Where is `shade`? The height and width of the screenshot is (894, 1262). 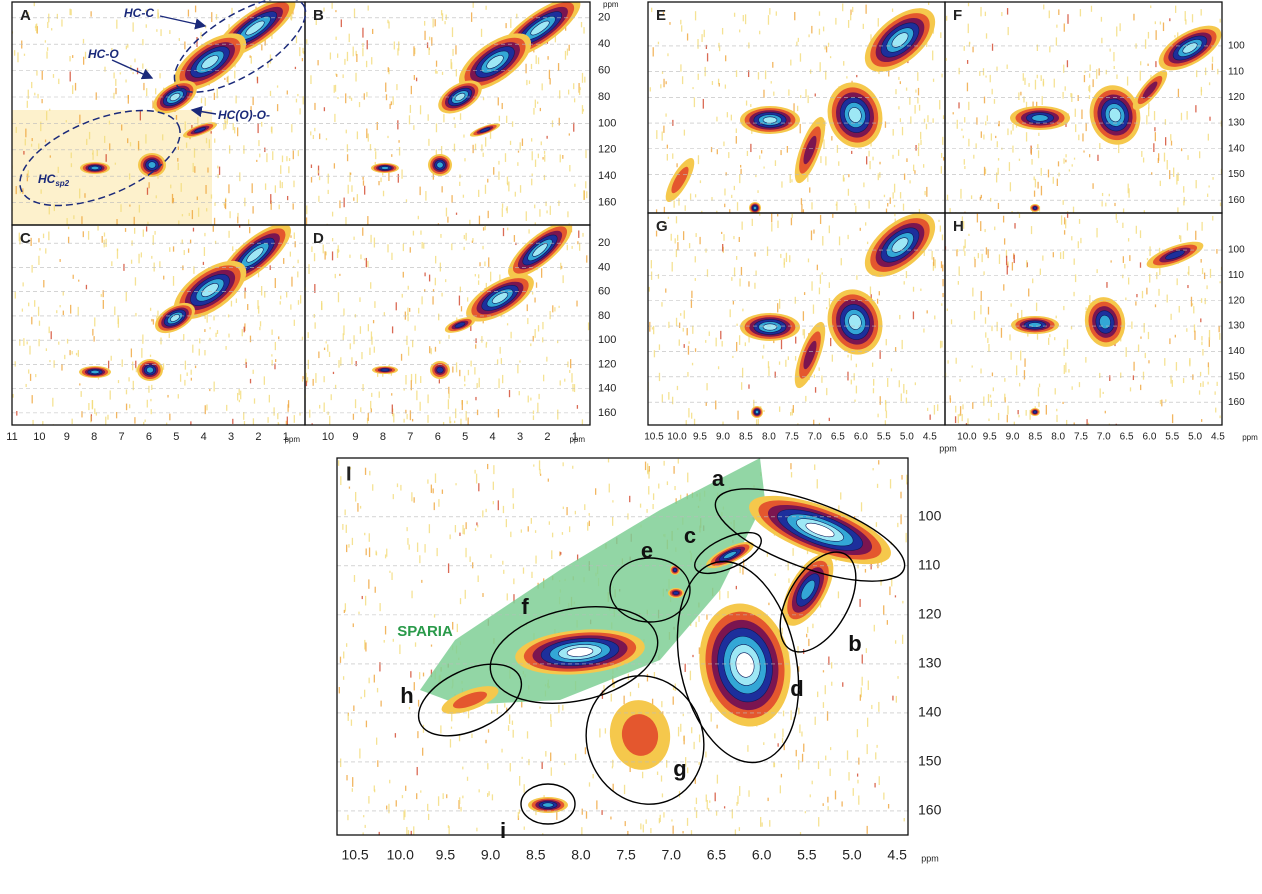 shade is located at coordinates (112, 167).